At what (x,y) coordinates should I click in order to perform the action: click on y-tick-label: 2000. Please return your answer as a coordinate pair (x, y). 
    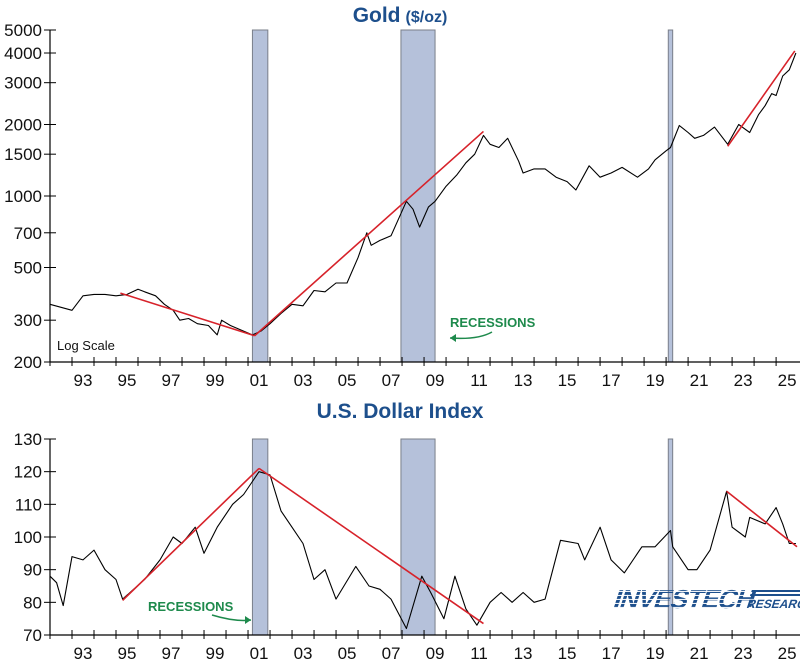
    Looking at the image, I should click on (23, 125).